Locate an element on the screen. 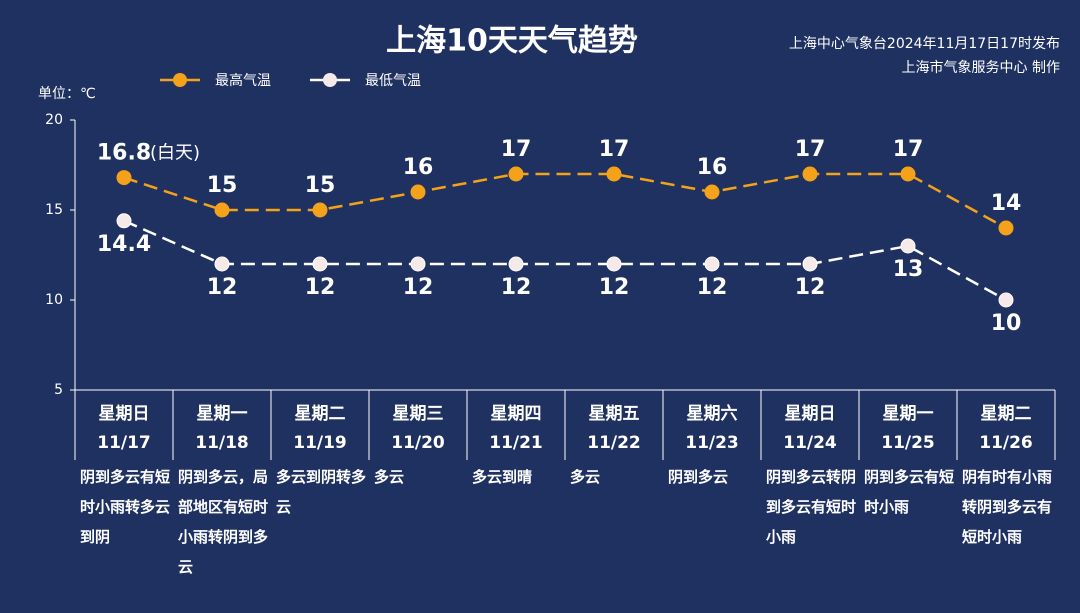 This screenshot has height=613, width=1080. source: 上海中心气象台2024年11月17日17时发布 is located at coordinates (924, 44).